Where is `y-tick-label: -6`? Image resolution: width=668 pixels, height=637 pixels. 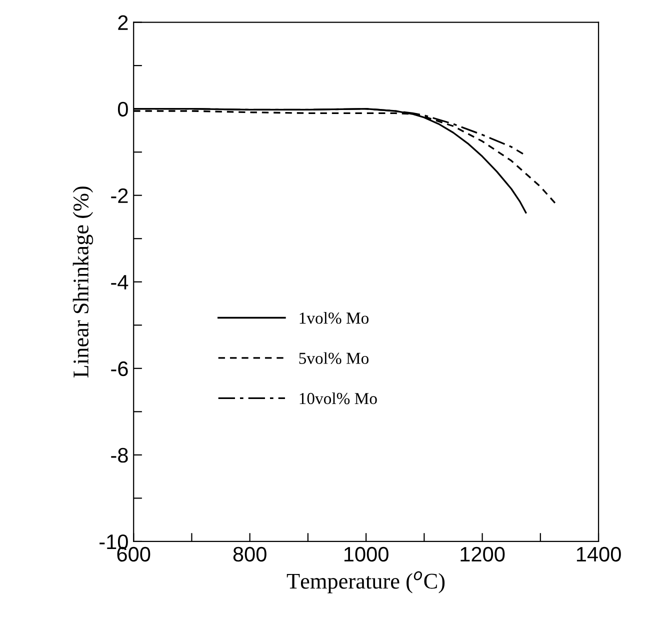 y-tick-label: -6 is located at coordinates (119, 368).